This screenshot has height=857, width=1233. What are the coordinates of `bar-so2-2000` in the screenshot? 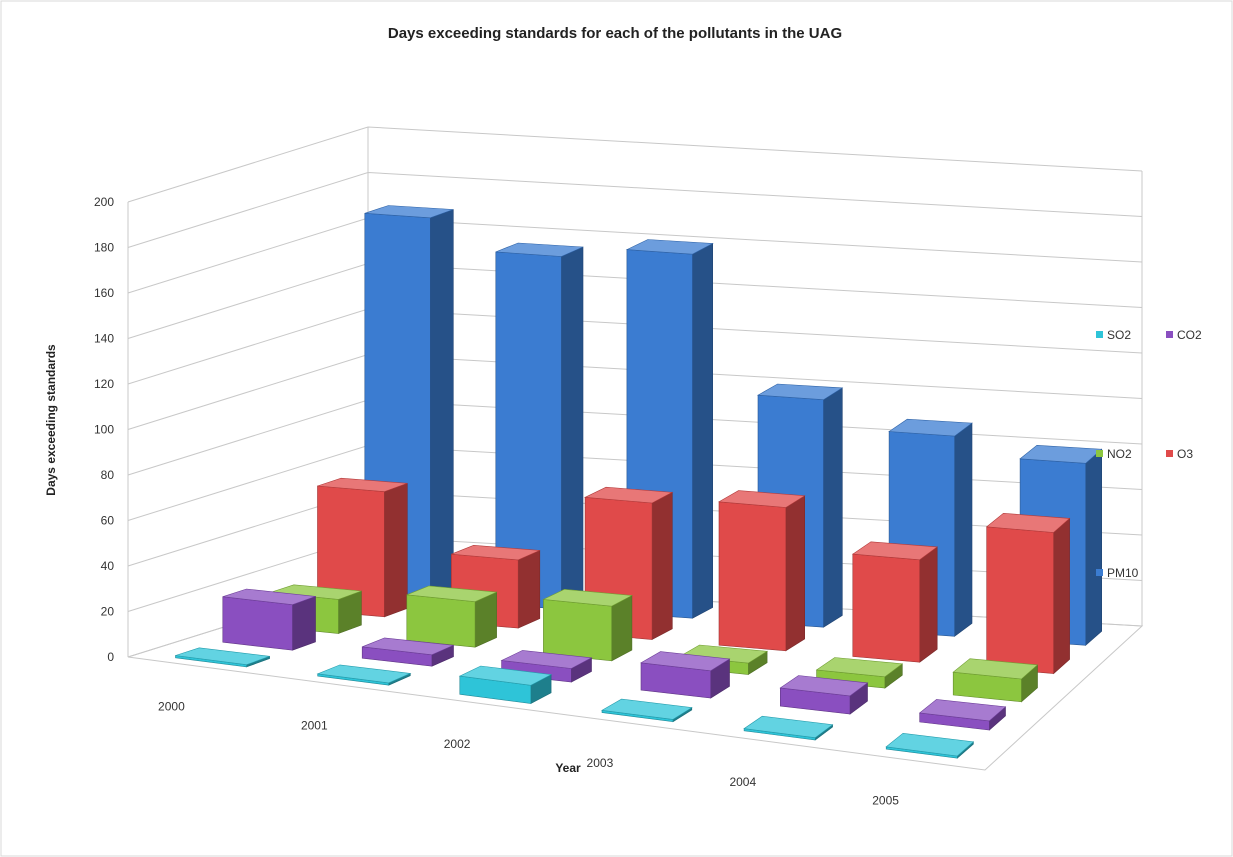 It's located at (222, 657).